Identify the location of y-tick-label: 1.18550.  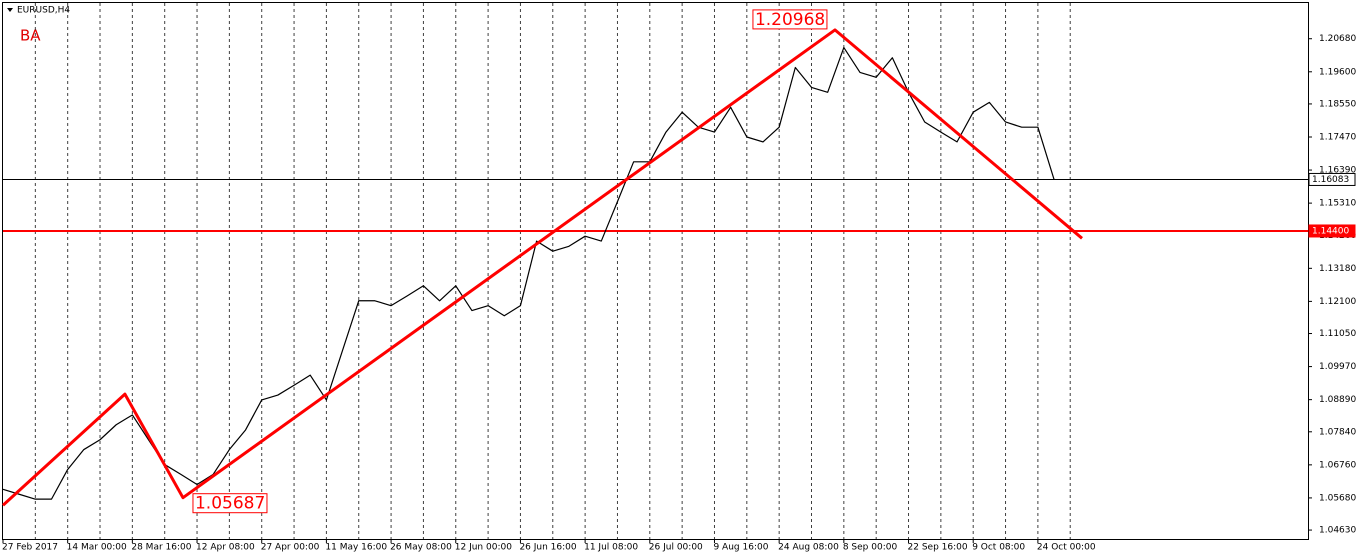
(1337, 104).